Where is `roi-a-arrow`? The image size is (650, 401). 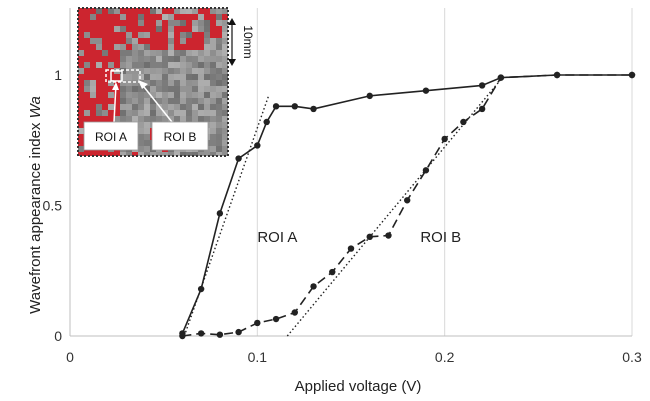 roi-a-arrow is located at coordinates (115, 103).